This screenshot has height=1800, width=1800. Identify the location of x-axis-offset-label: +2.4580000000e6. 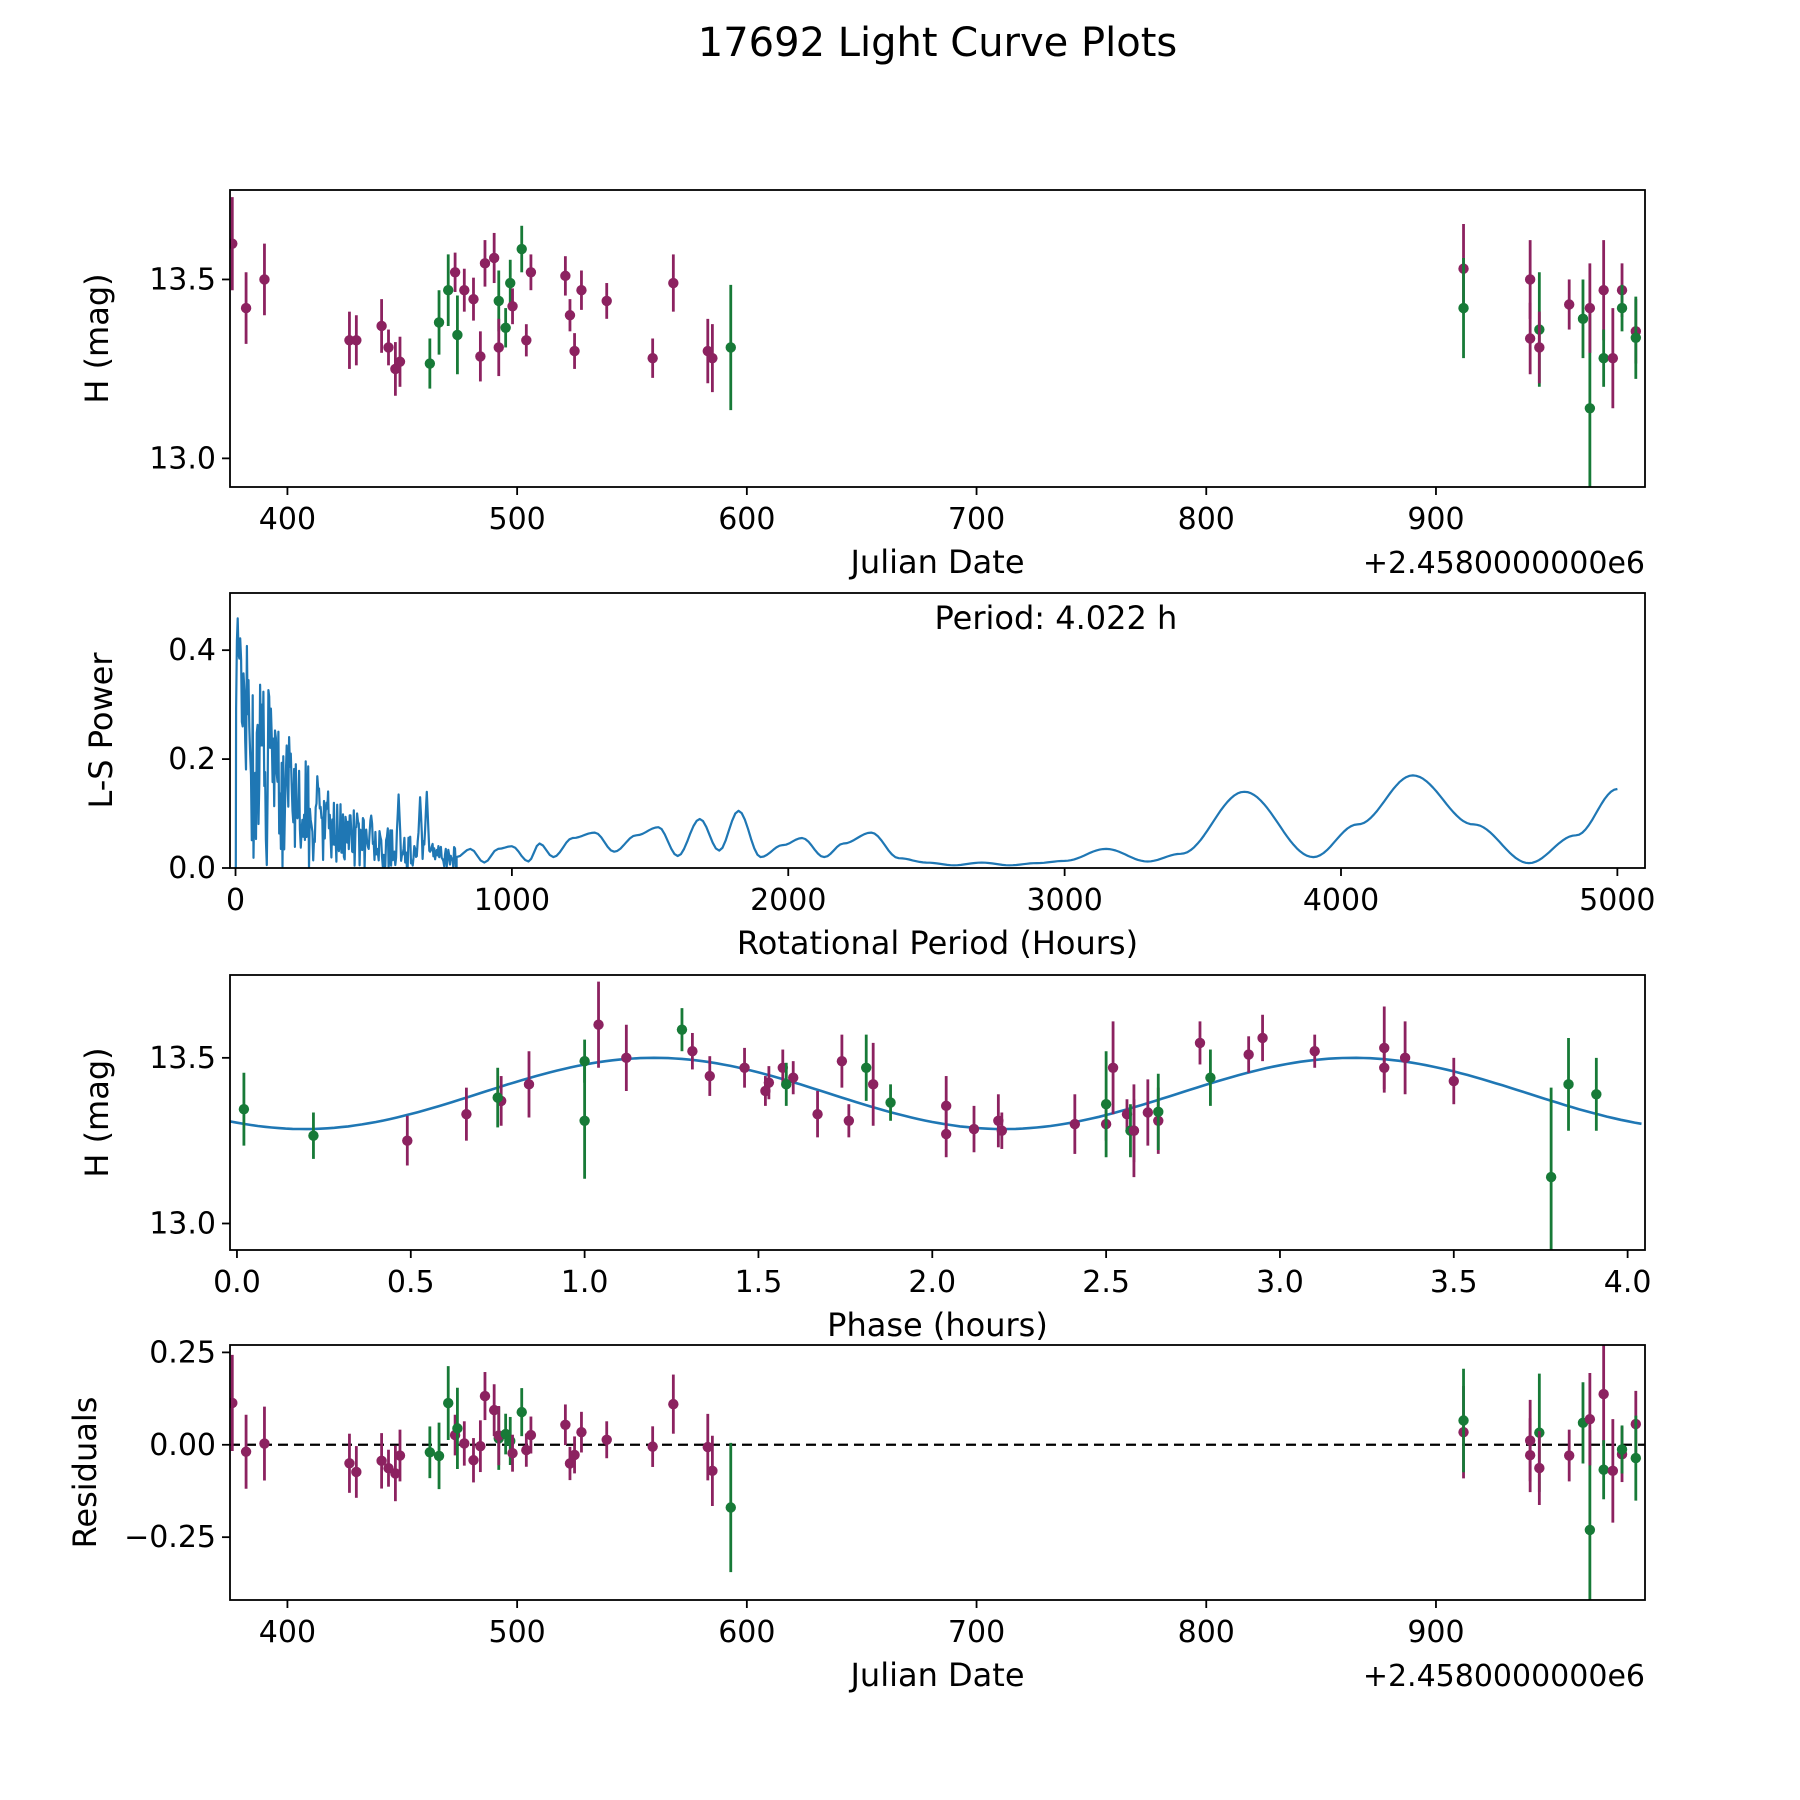
(1504, 1676).